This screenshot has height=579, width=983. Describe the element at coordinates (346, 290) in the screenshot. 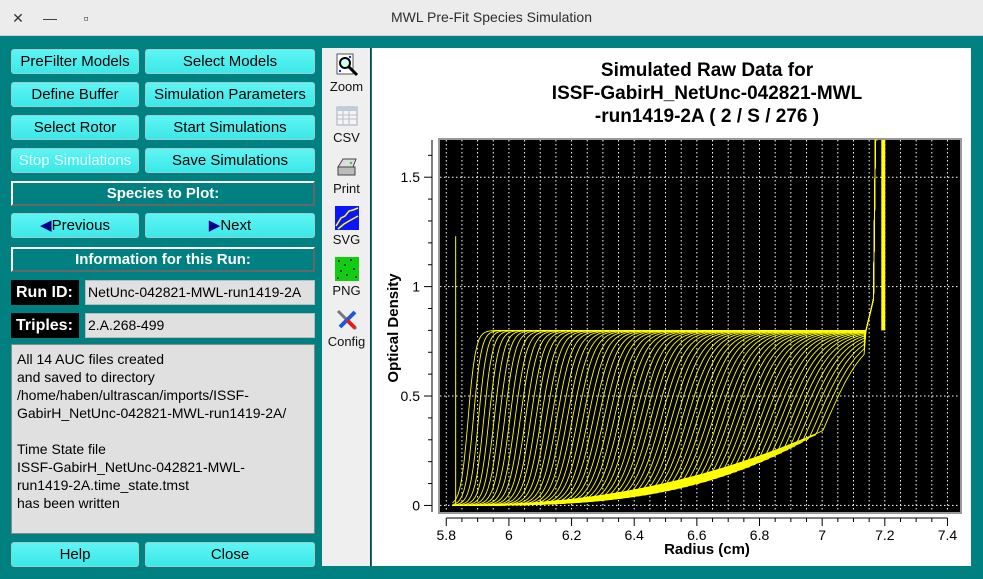

I see `png-label: PNG` at that location.